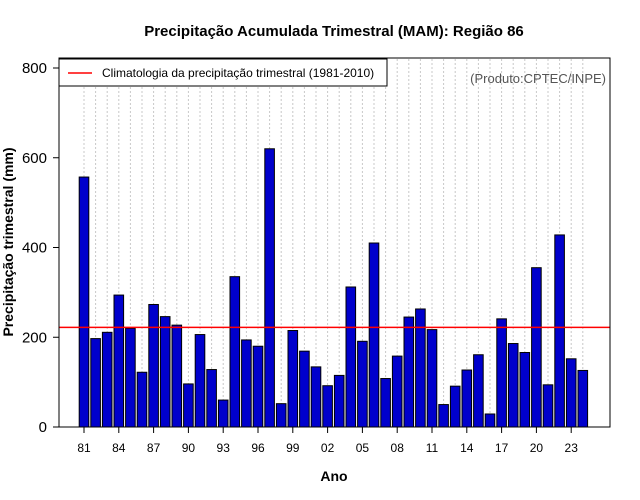 The height and width of the screenshot is (500, 640). Describe the element at coordinates (304, 389) in the screenshot. I see `bar-2000` at that location.